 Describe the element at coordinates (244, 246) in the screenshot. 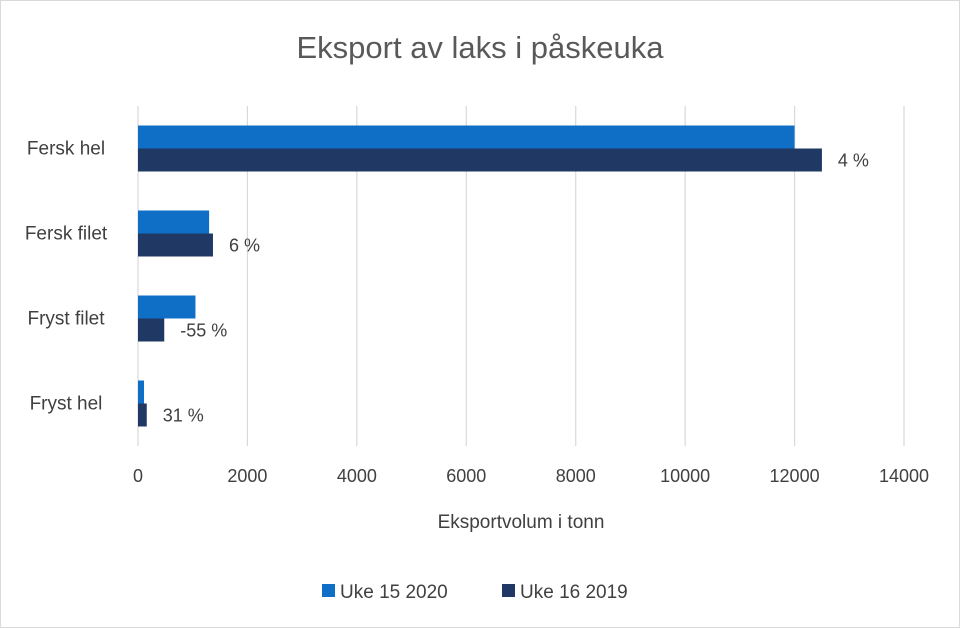

I see `data-label: 6 %` at that location.